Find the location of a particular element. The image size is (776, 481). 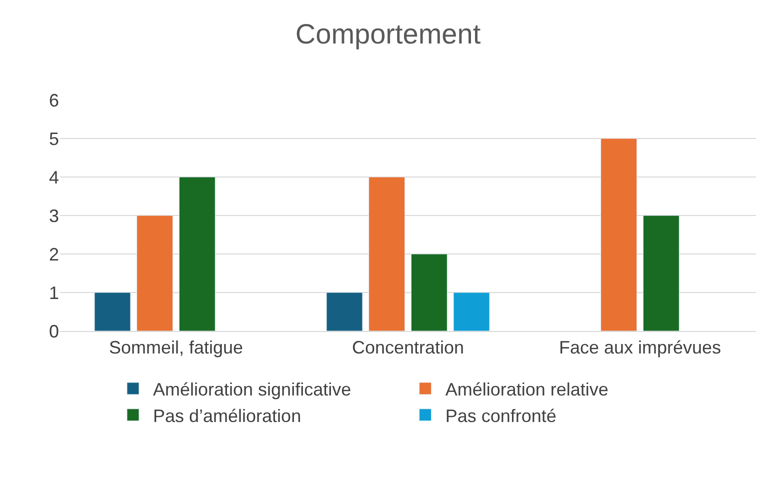

y-tick-label: 0 is located at coordinates (53, 331).